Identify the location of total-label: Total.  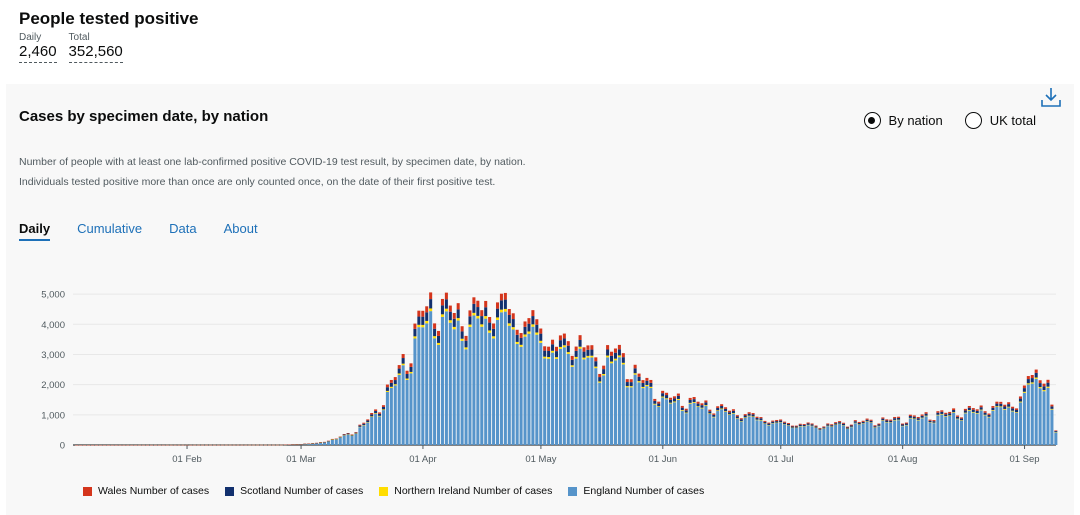
(79, 37).